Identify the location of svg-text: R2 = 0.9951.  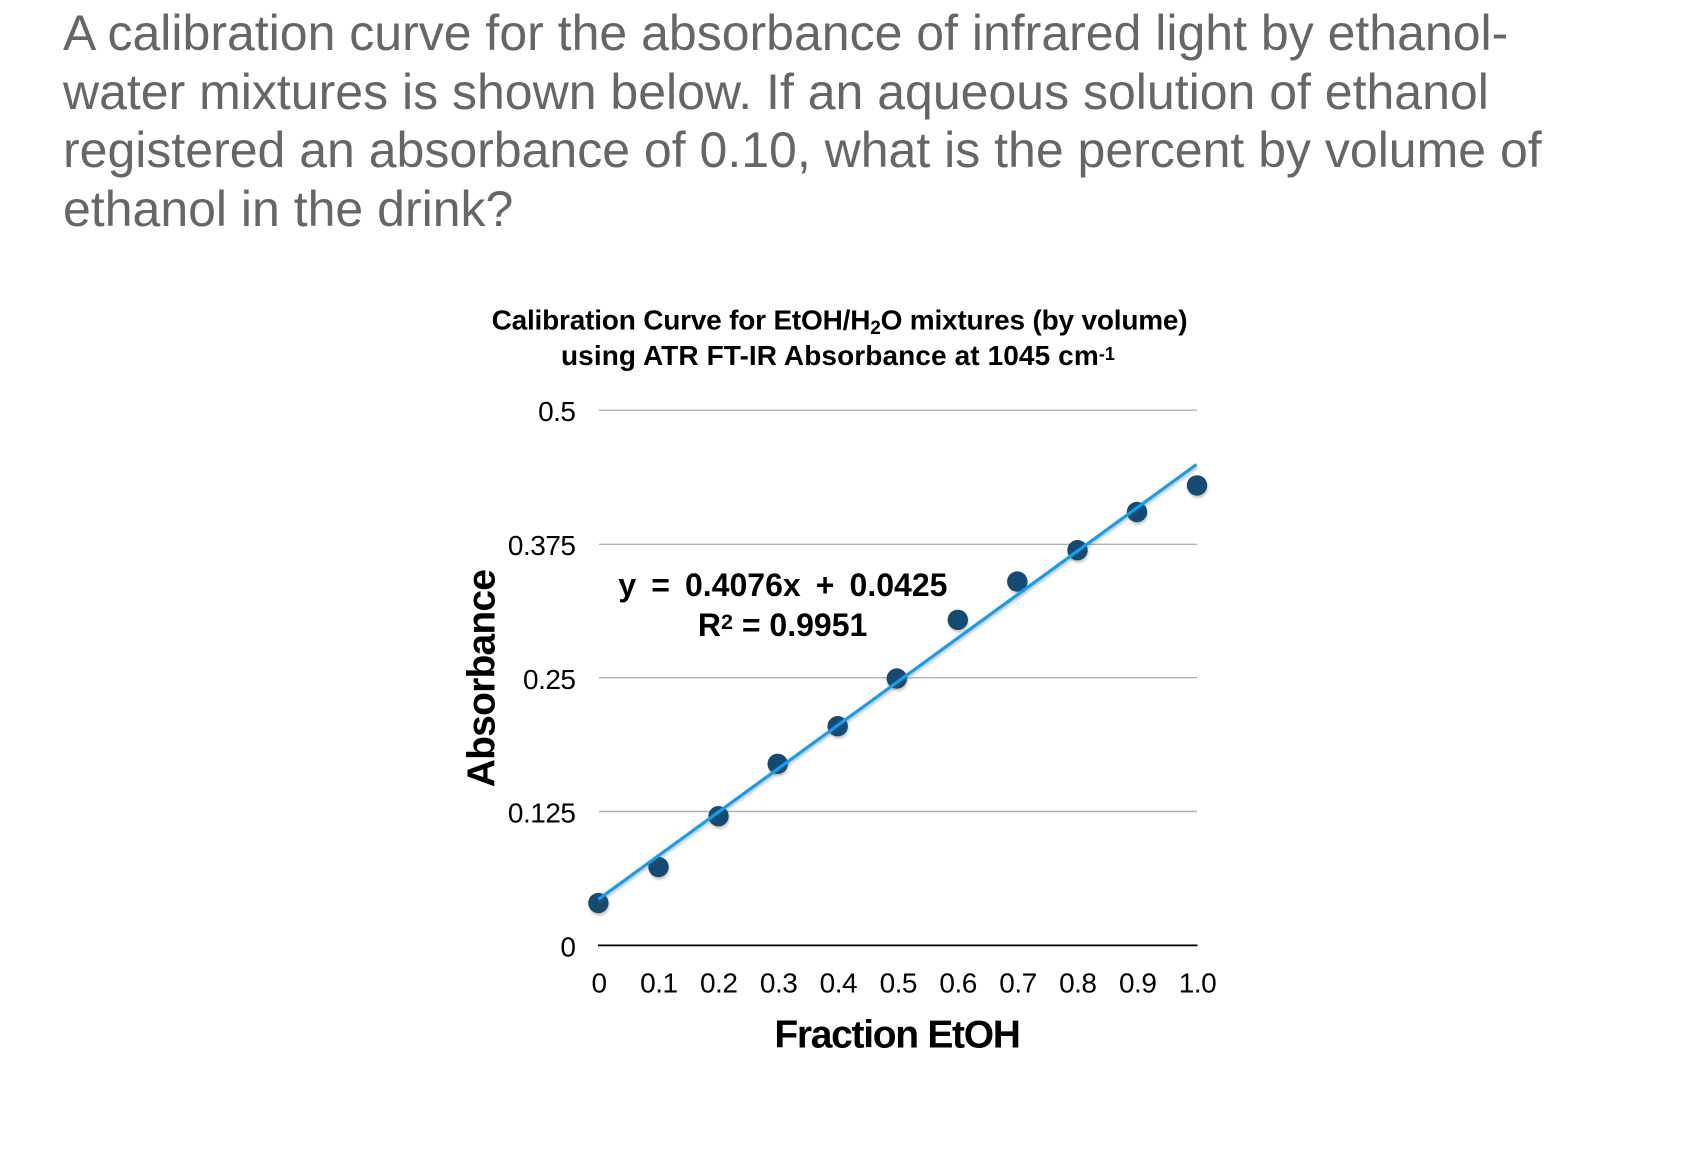
(782, 625).